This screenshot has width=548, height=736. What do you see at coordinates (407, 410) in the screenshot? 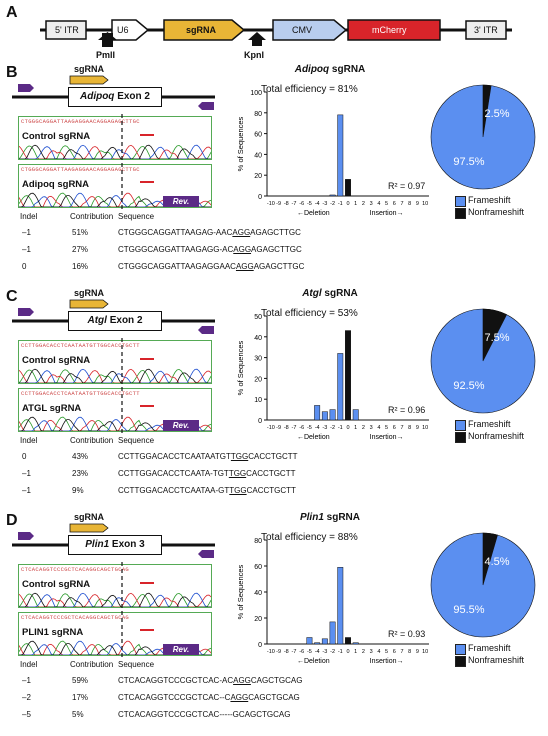
I see `r2-label: R² = 0.96` at bounding box center [407, 410].